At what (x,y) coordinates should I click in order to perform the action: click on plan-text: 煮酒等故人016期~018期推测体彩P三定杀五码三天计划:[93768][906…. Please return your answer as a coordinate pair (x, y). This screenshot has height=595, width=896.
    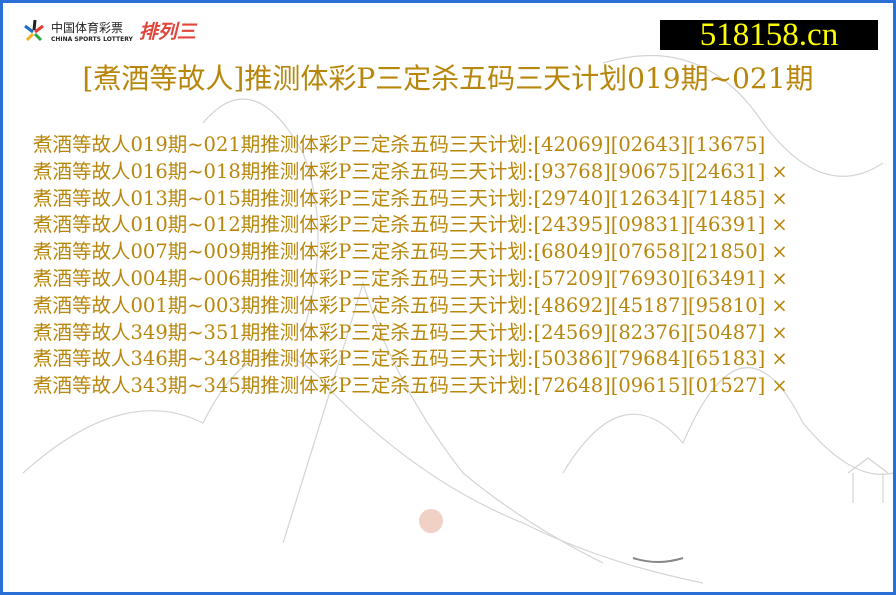
    Looking at the image, I should click on (399, 171).